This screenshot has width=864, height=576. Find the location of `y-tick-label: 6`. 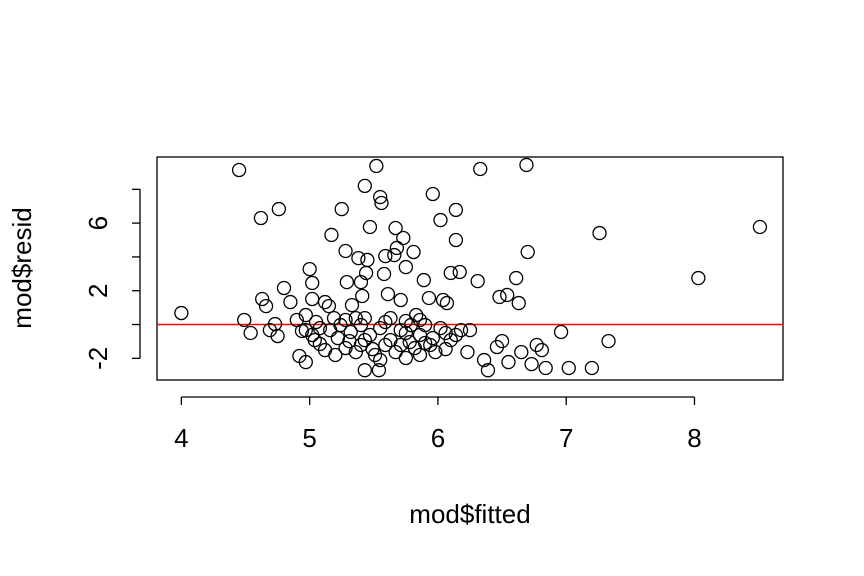

y-tick-label: 6 is located at coordinates (98, 223).